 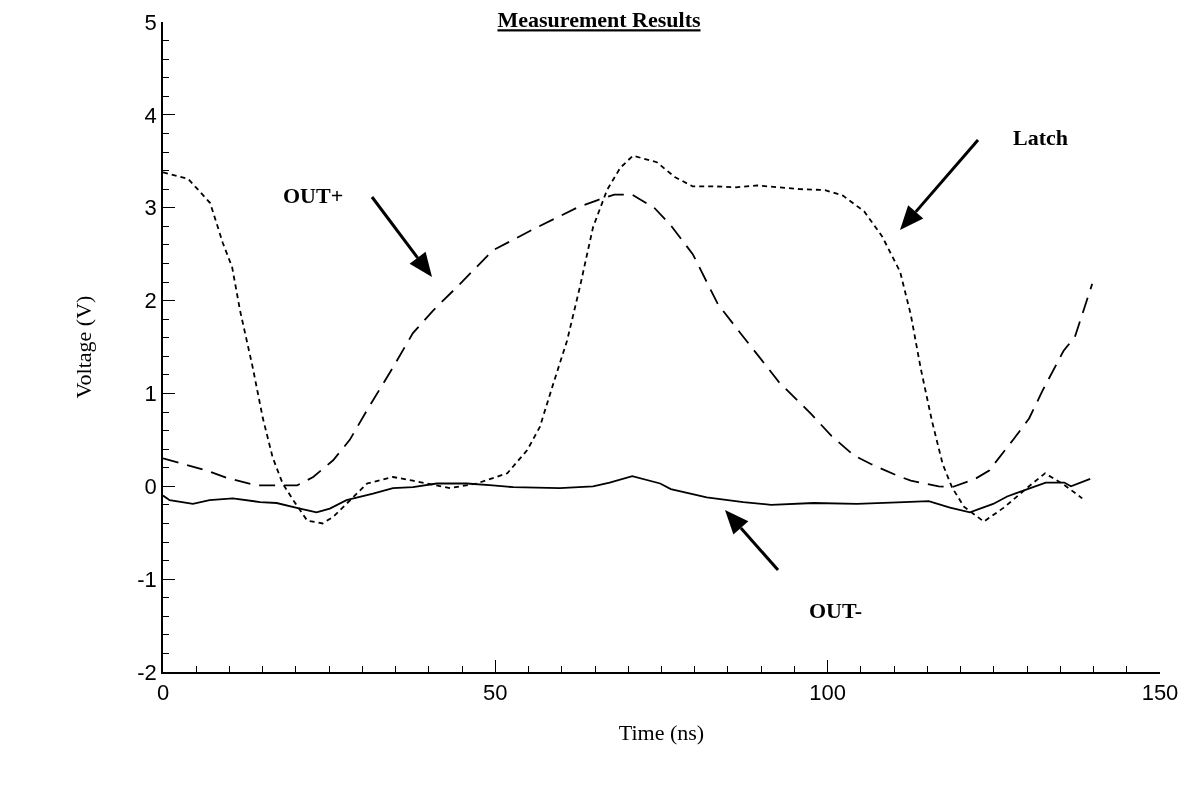 I want to click on x-tick-label: 150, so click(x=1160, y=693).